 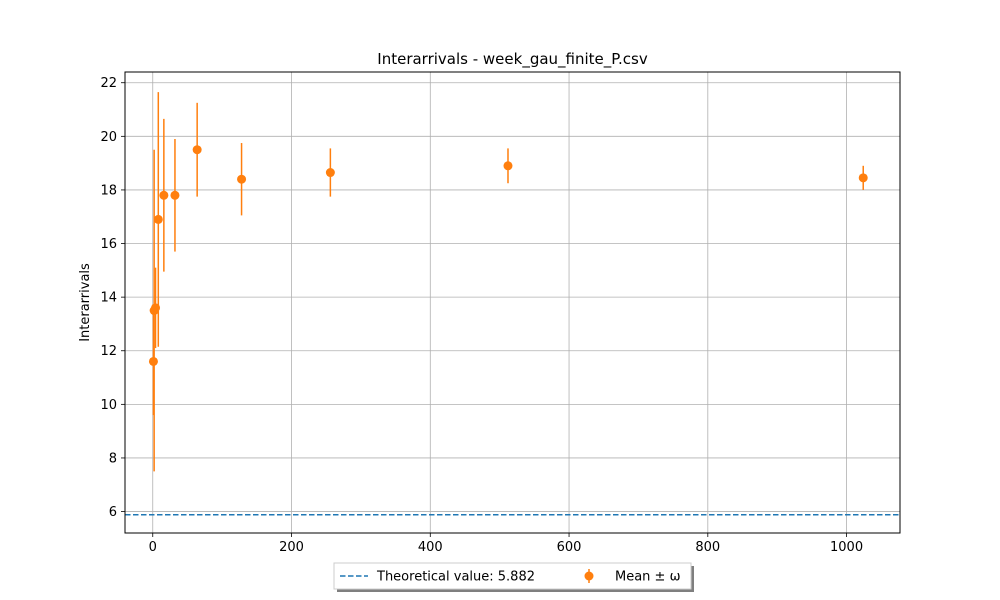 I want to click on y-tick-label: 8, so click(x=113, y=458).